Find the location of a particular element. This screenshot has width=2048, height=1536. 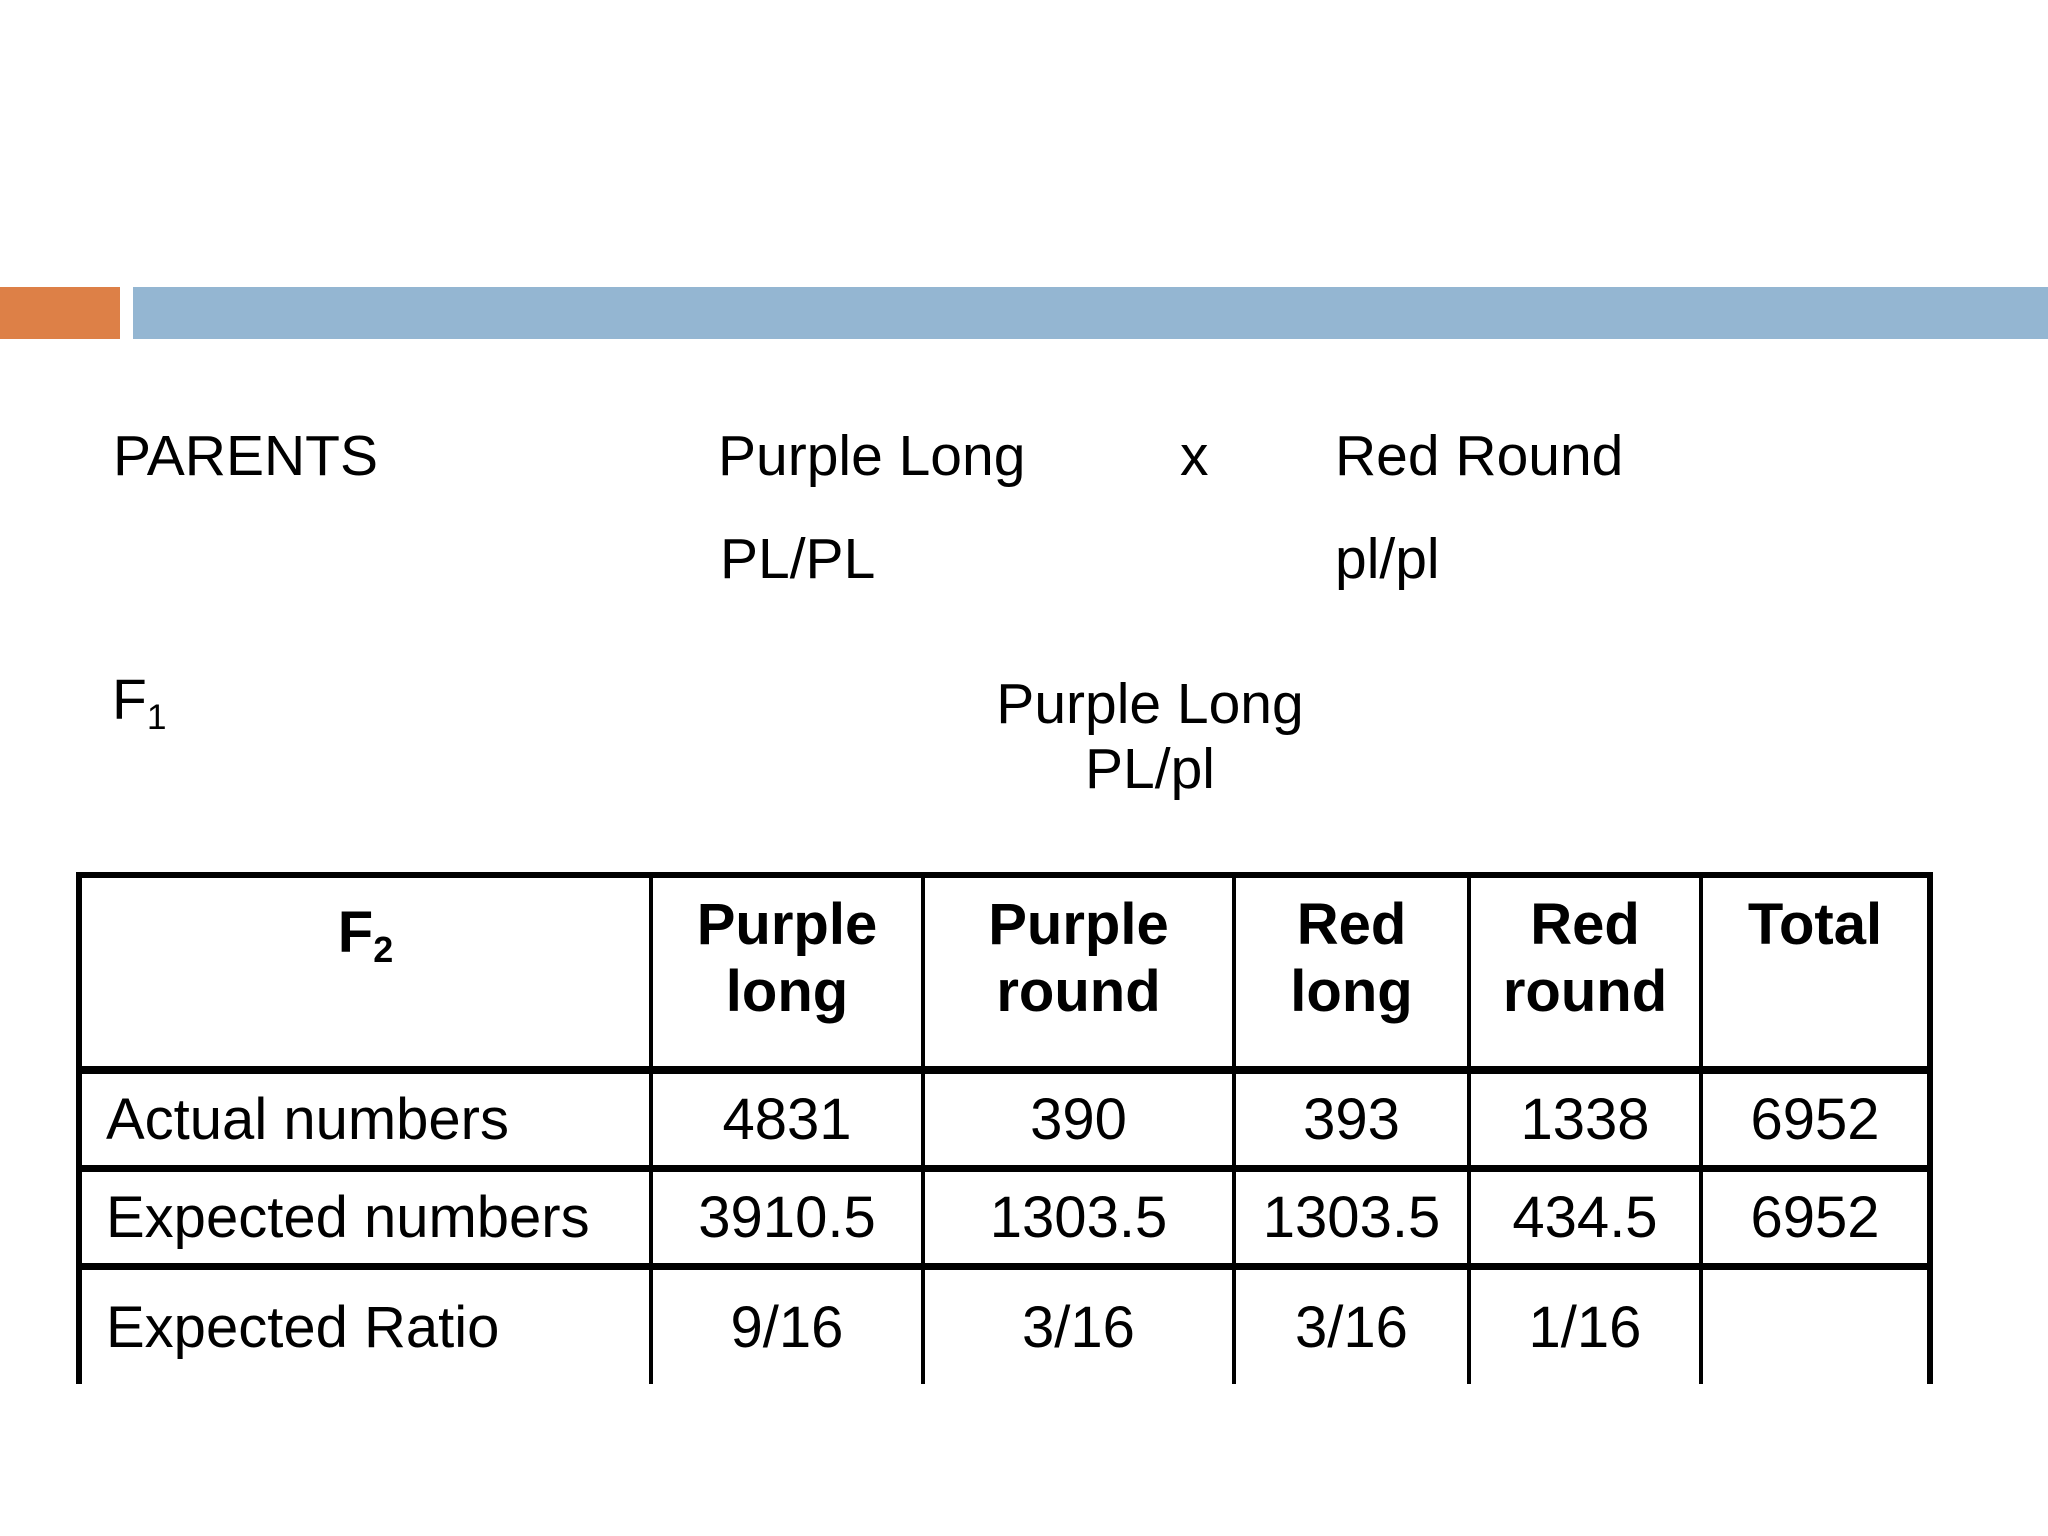

table-cell: 393 is located at coordinates (1351, 1121).